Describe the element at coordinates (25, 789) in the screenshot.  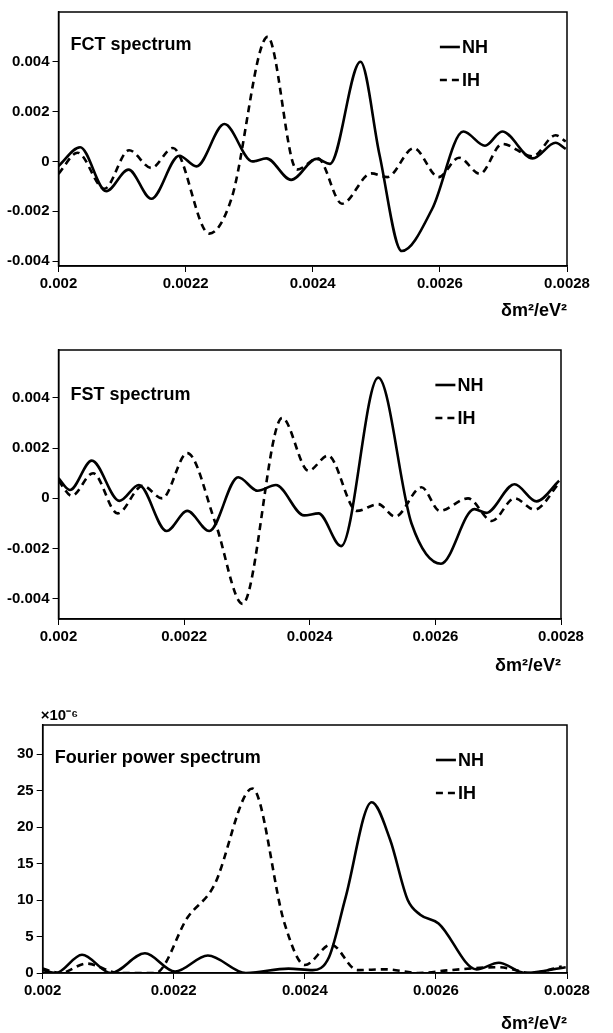
I see `y-tick-label: 25` at that location.